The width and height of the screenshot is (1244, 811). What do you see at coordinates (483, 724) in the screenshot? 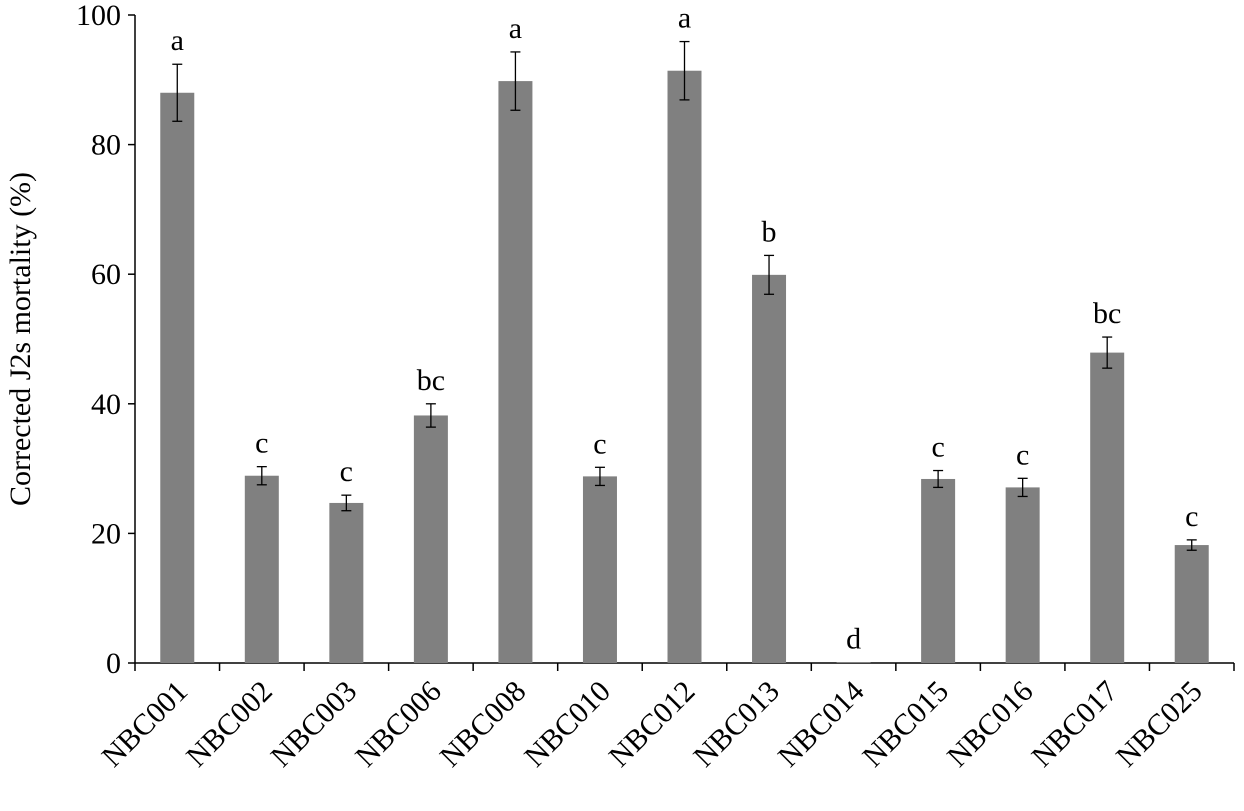
I see `x-tick-label: NBC008` at bounding box center [483, 724].